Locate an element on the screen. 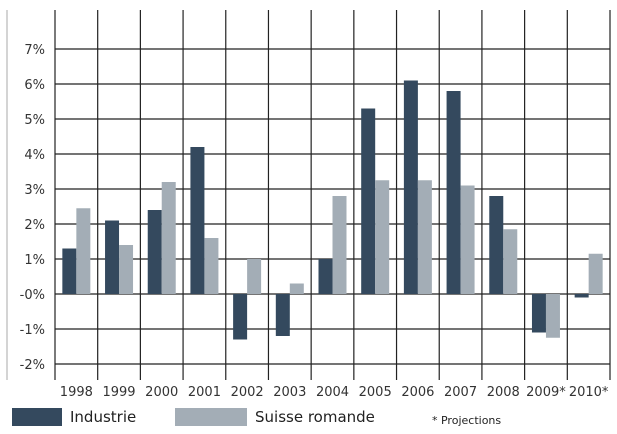 The image size is (617, 434). bar-suisse-romande-2000 is located at coordinates (168, 238).